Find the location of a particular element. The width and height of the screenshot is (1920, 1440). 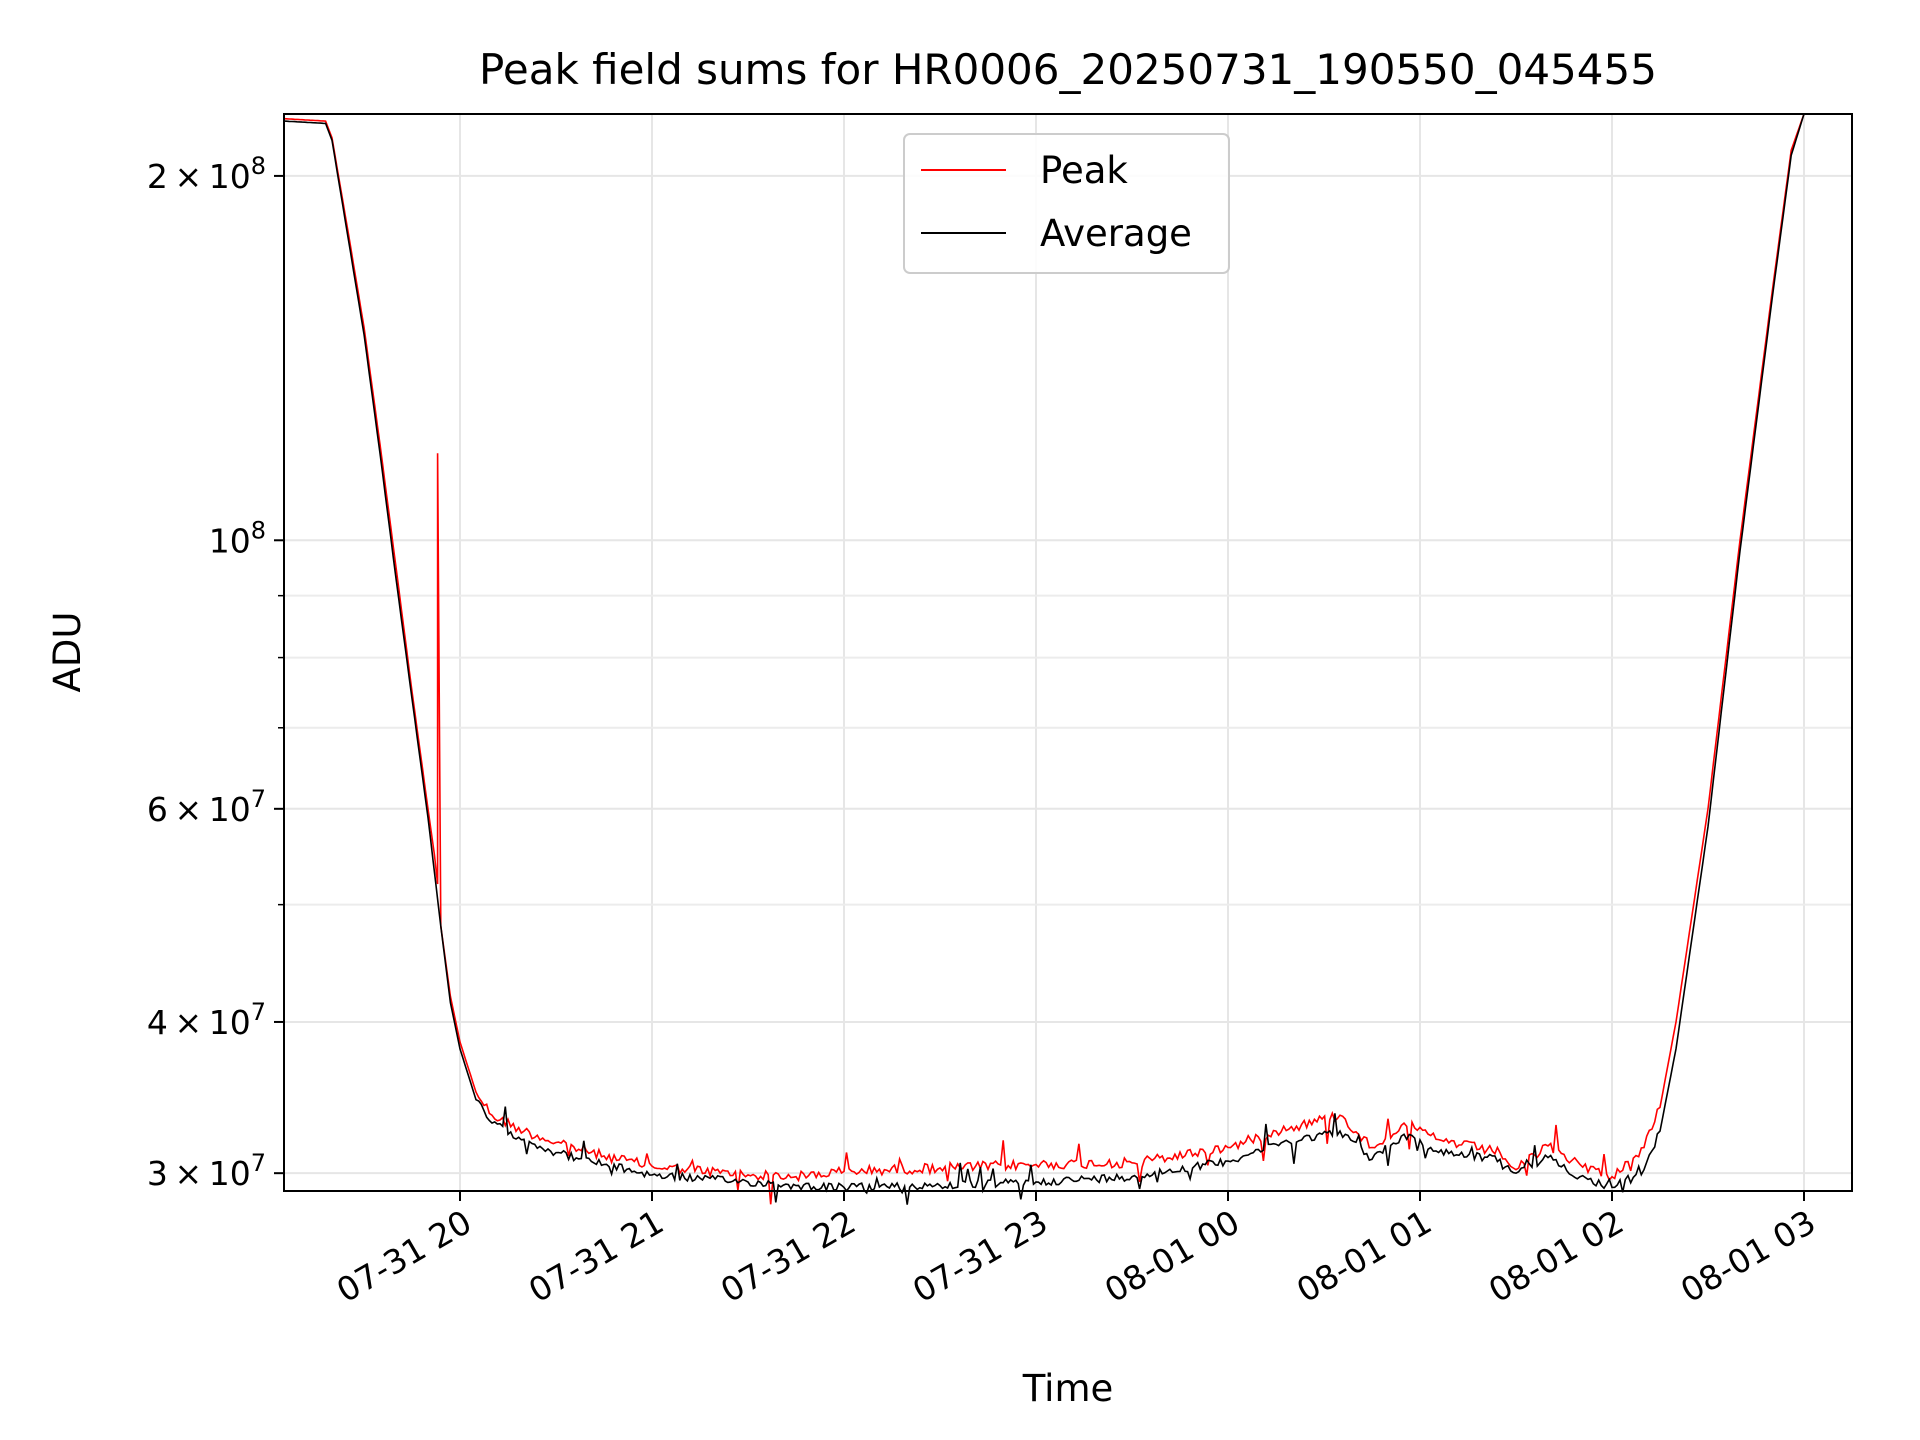

y-tick-label: 2 × 10⁸ is located at coordinates (206, 174).